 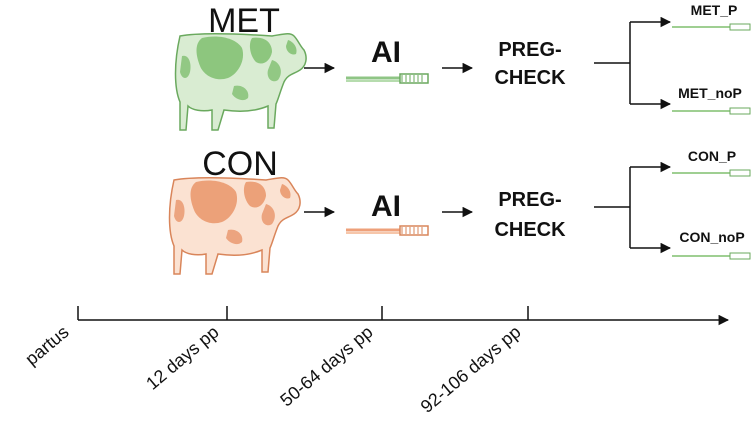 What do you see at coordinates (712, 156) in the screenshot?
I see `con-outcome-pregnant: CON_P` at bounding box center [712, 156].